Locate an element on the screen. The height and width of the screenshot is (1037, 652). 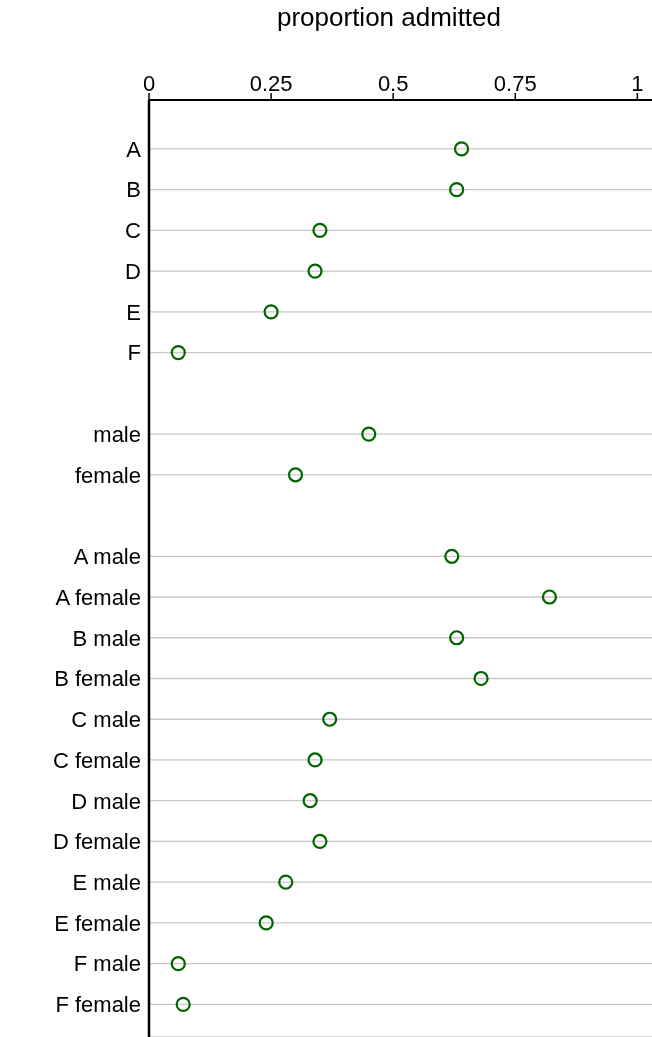
y-tick-label: female is located at coordinates (107, 475).